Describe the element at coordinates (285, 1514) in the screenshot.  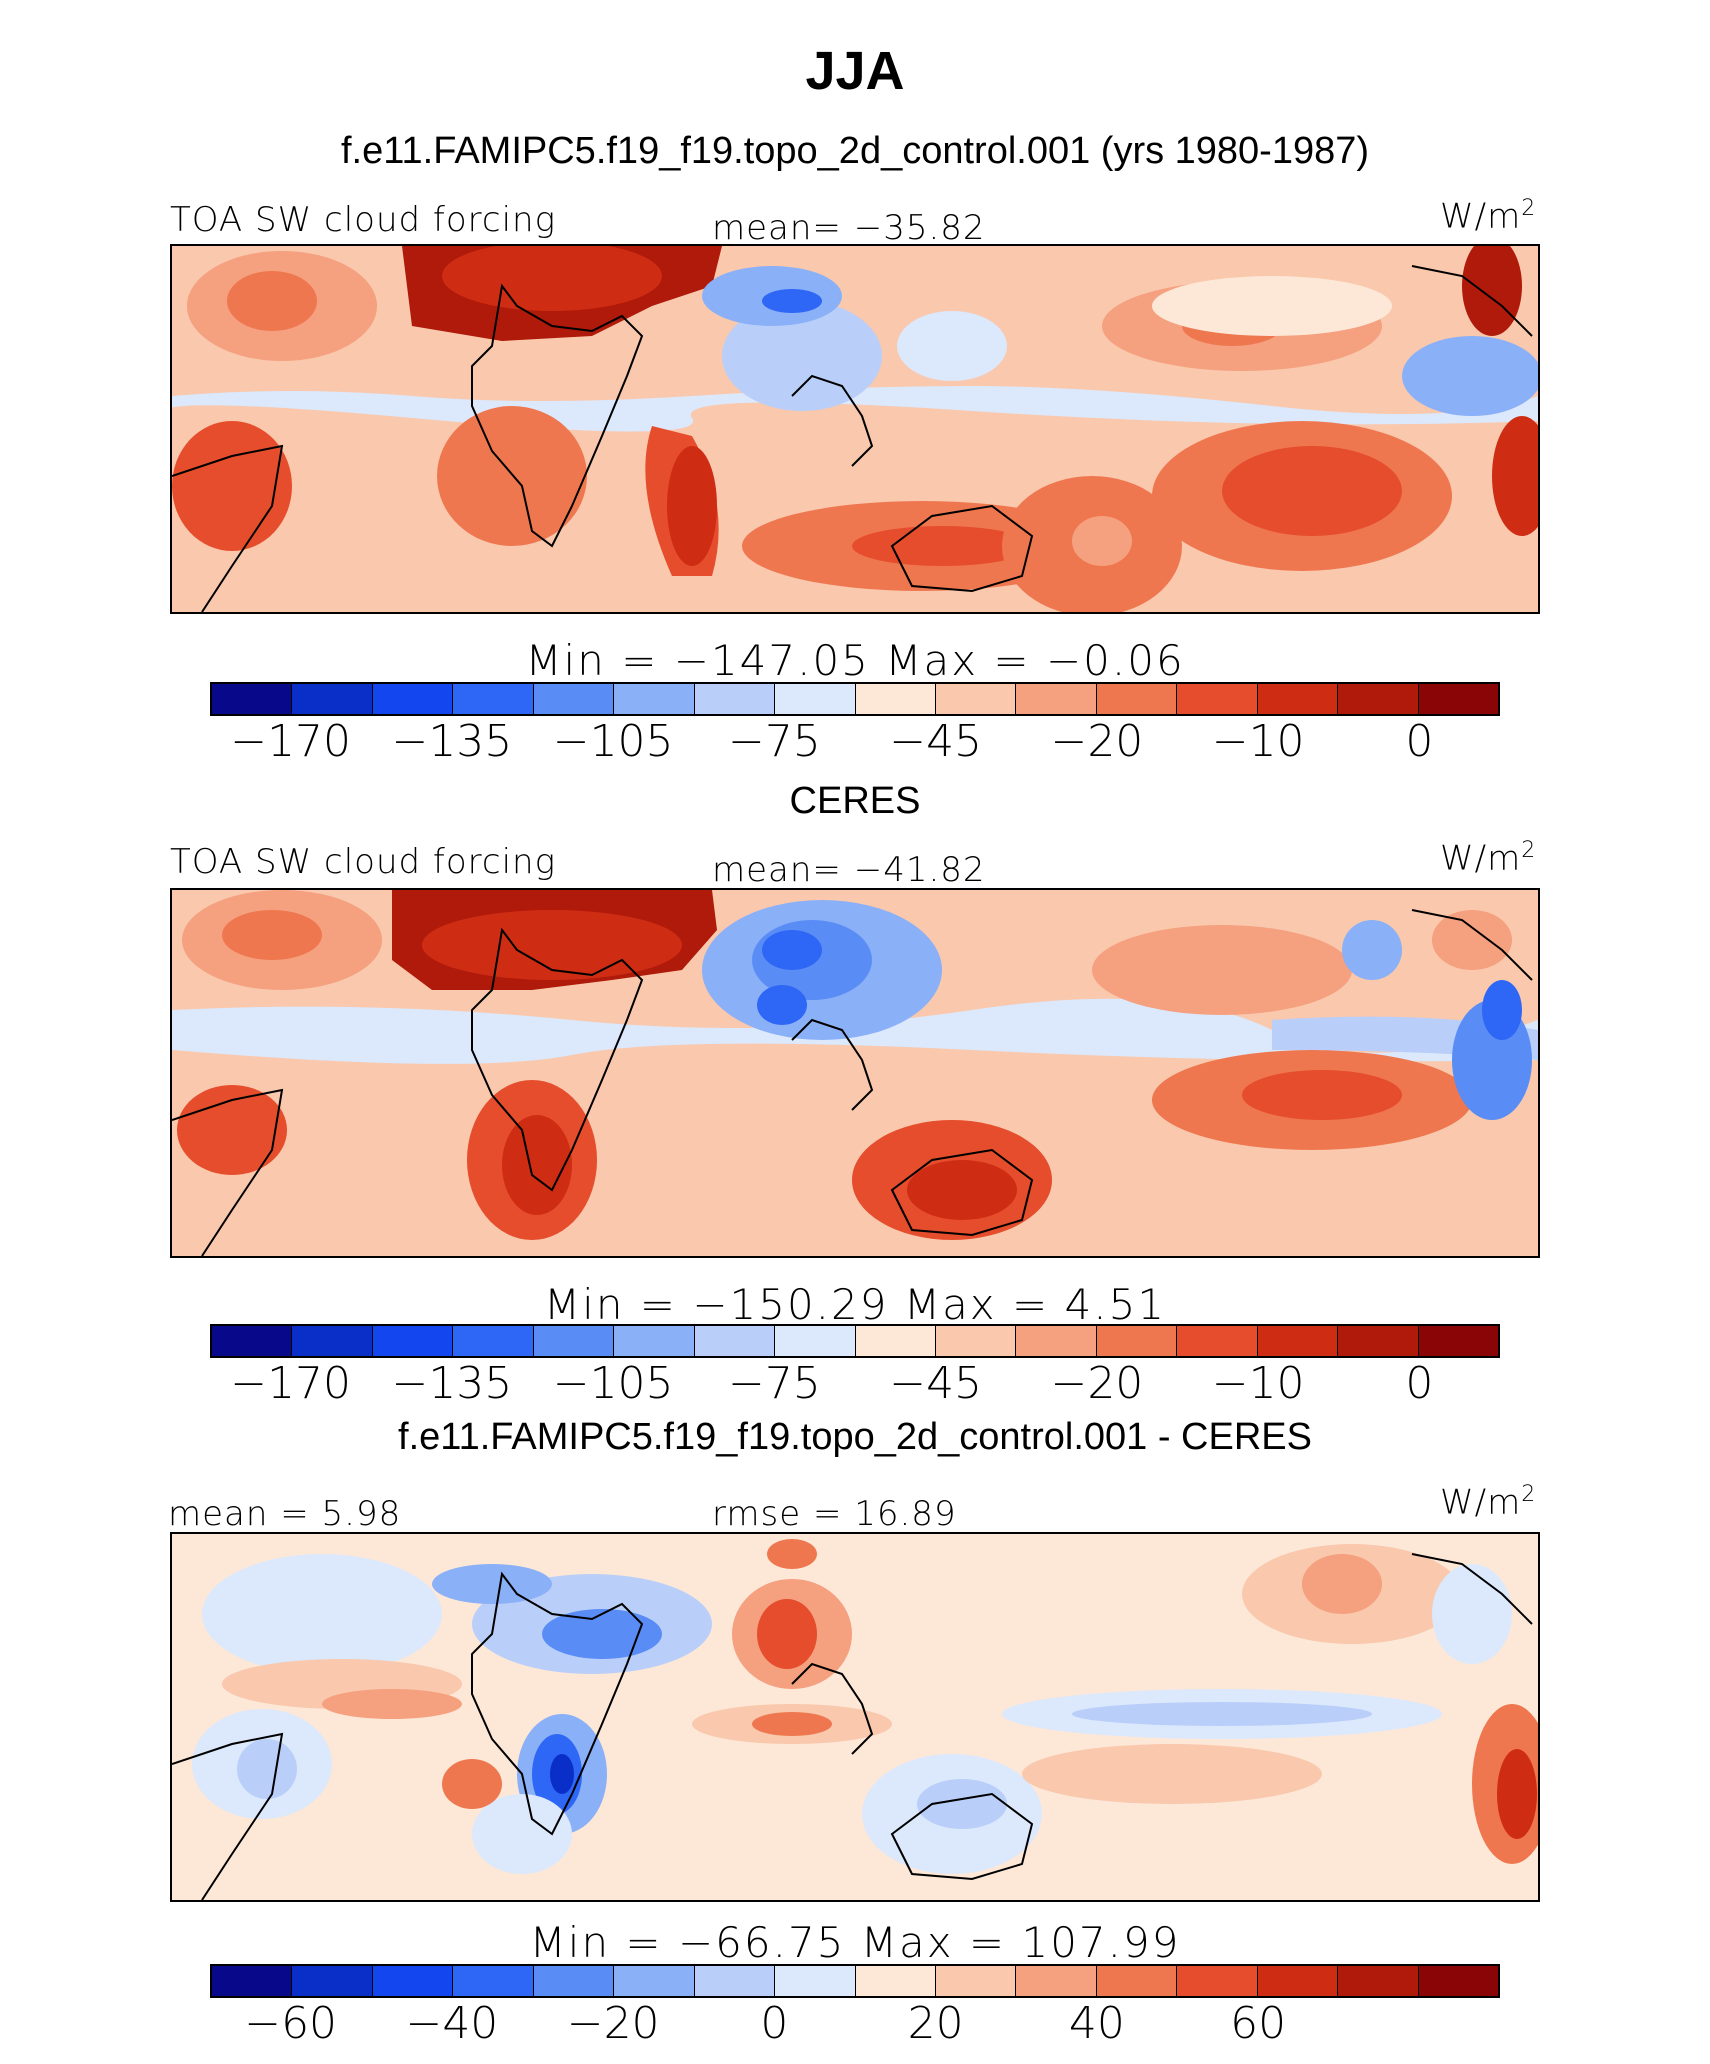
I see `panel-3-mean-label: mean = 5.98` at that location.